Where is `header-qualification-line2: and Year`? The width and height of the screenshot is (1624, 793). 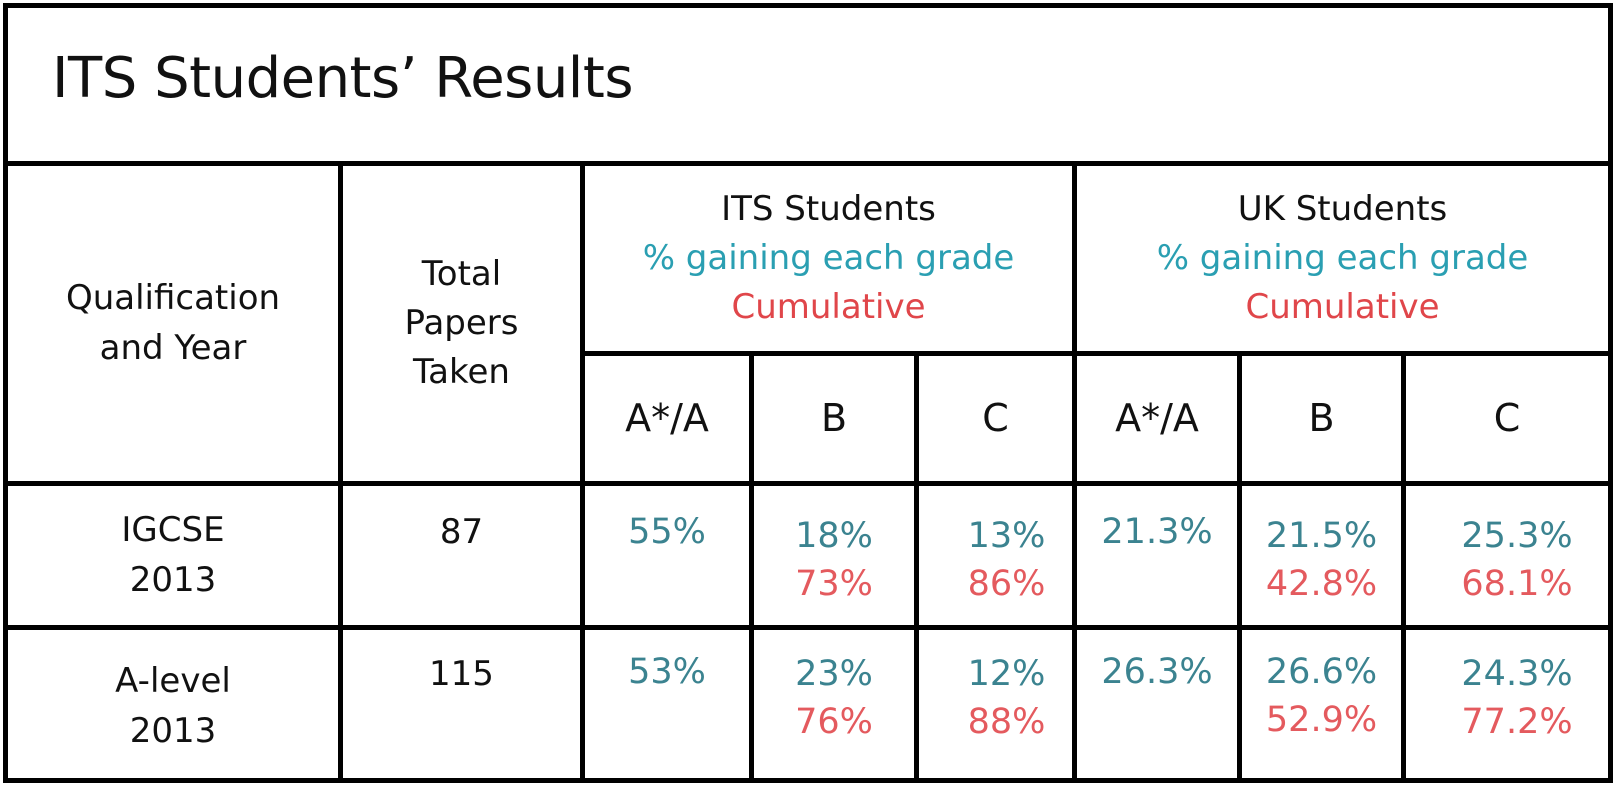 header-qualification-line2: and Year is located at coordinates (173, 347).